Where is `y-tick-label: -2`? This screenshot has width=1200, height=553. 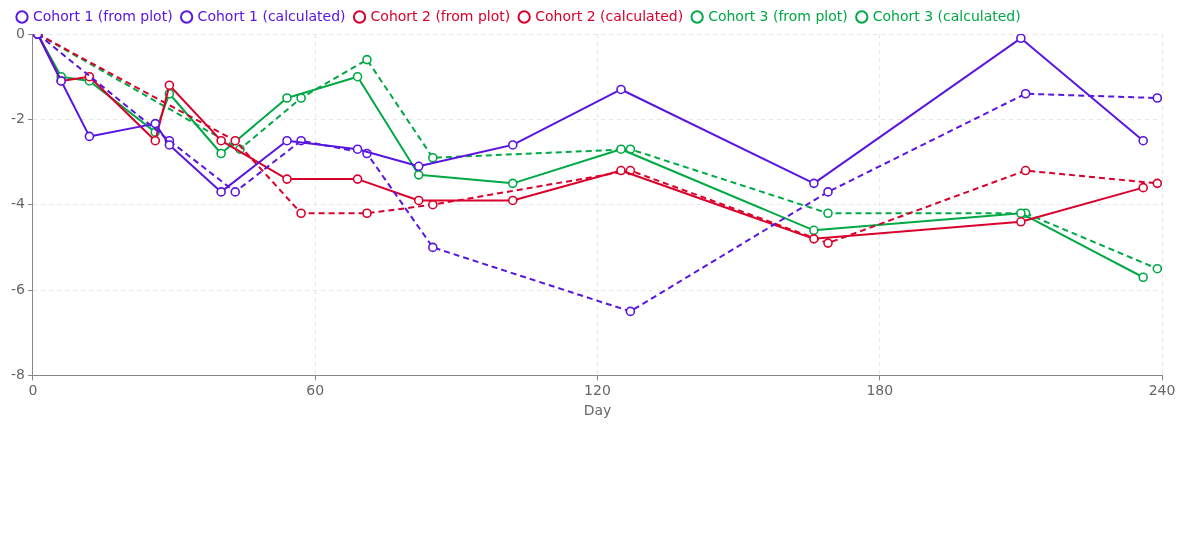 y-tick-label: -2 is located at coordinates (17, 117).